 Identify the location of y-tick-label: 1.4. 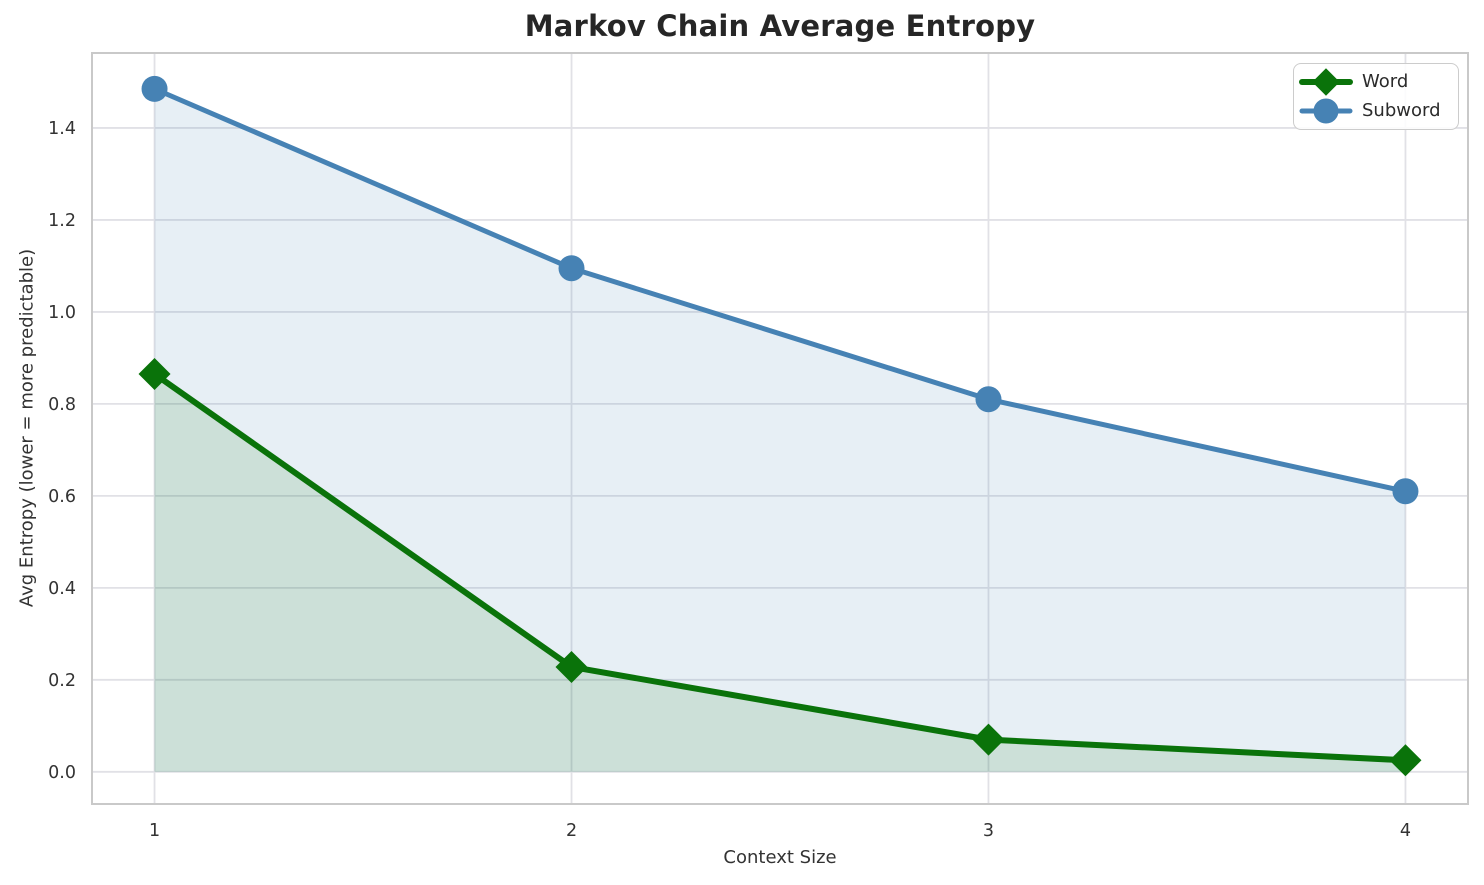
(62, 129).